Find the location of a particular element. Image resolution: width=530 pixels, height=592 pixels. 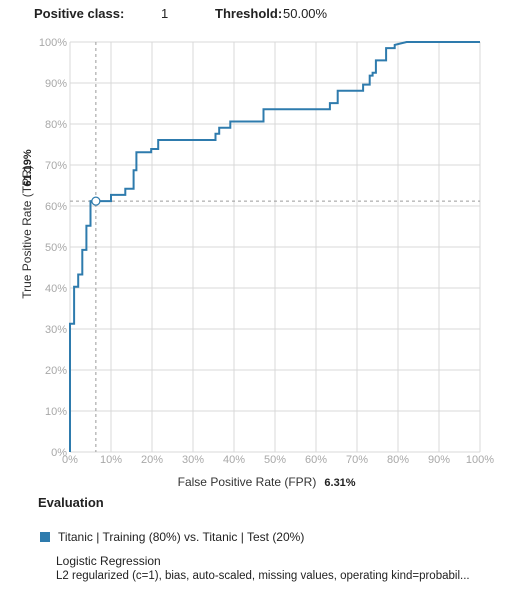

y-tick-label: 80% is located at coordinates (56, 125).